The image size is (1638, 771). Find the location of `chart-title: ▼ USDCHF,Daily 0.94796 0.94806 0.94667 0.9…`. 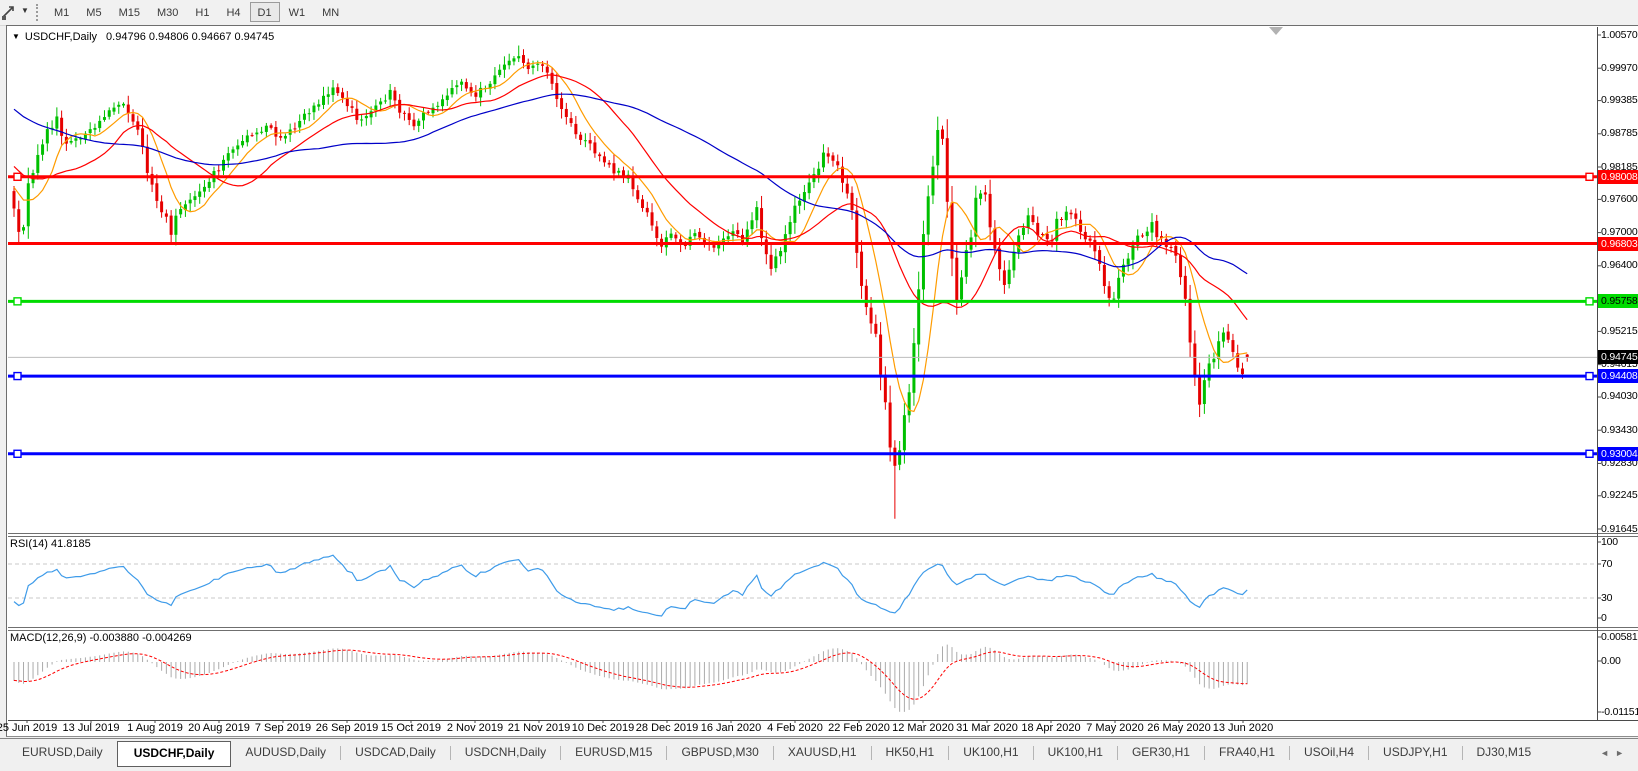

chart-title: ▼ USDCHF,Daily 0.94796 0.94806 0.94667 0.9… is located at coordinates (143, 37).